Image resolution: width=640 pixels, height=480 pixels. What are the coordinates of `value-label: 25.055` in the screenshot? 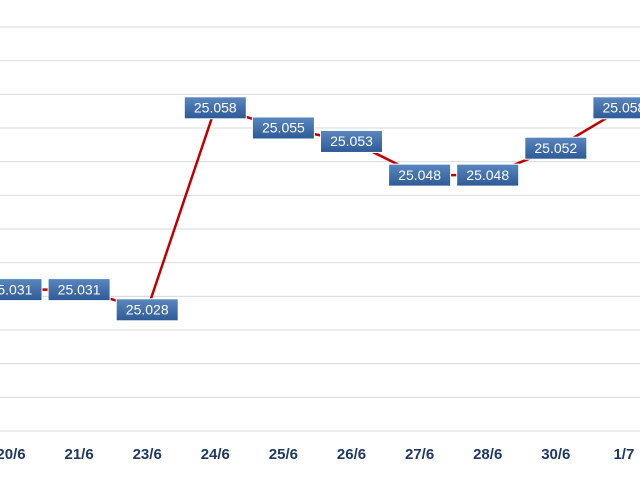 It's located at (283, 128).